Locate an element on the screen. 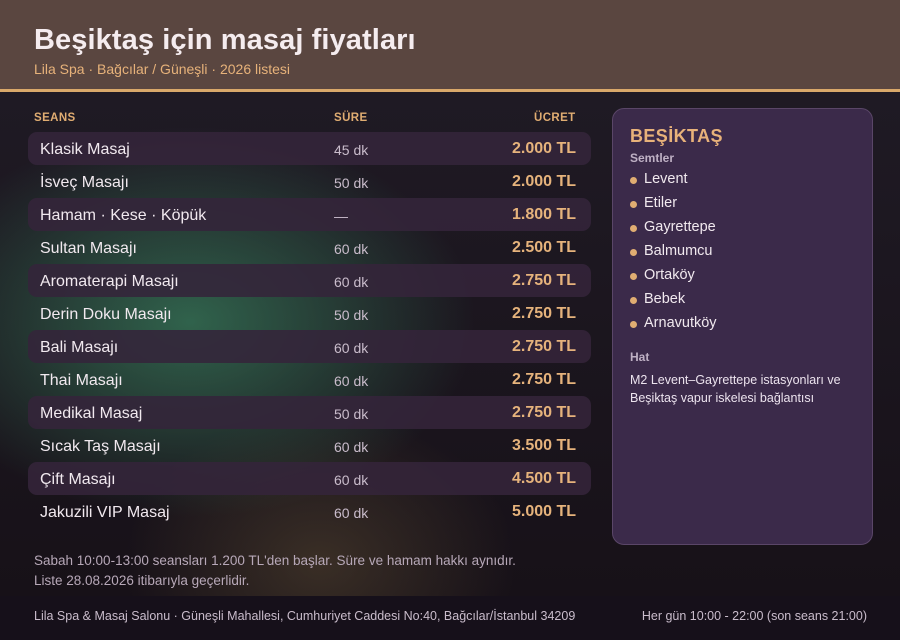 The width and height of the screenshot is (900, 640). session-name: Derin Doku Masajı is located at coordinates (106, 314).